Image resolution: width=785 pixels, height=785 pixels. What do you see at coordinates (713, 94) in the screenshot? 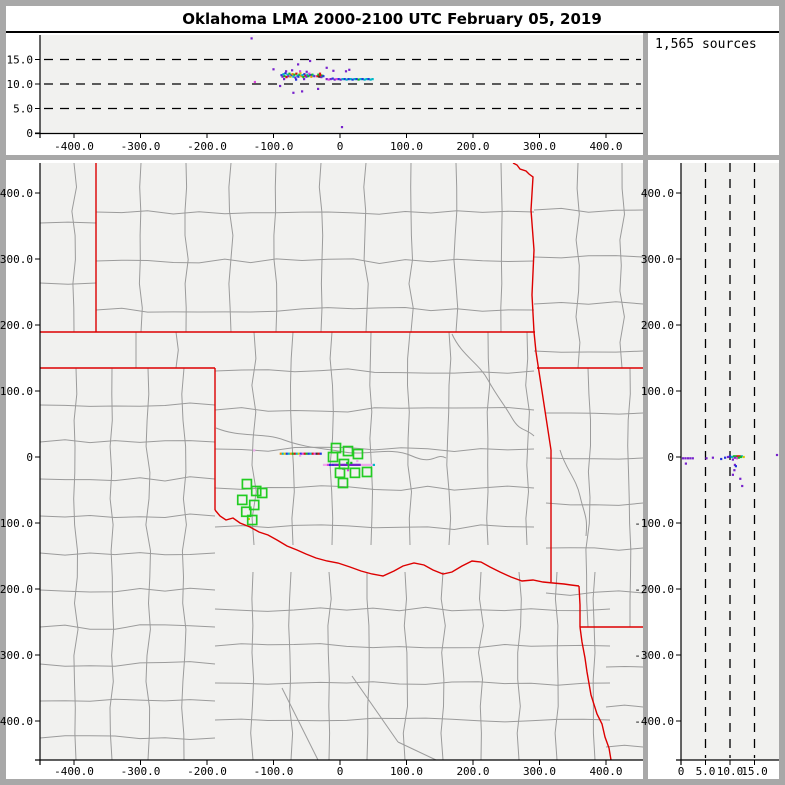
I see `sources-box` at bounding box center [713, 94].